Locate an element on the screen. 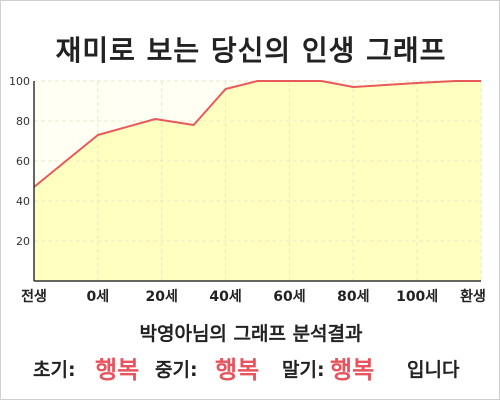 Image resolution: width=500 pixels, height=401 pixels. x-tick-label: 전생 is located at coordinates (34, 296).